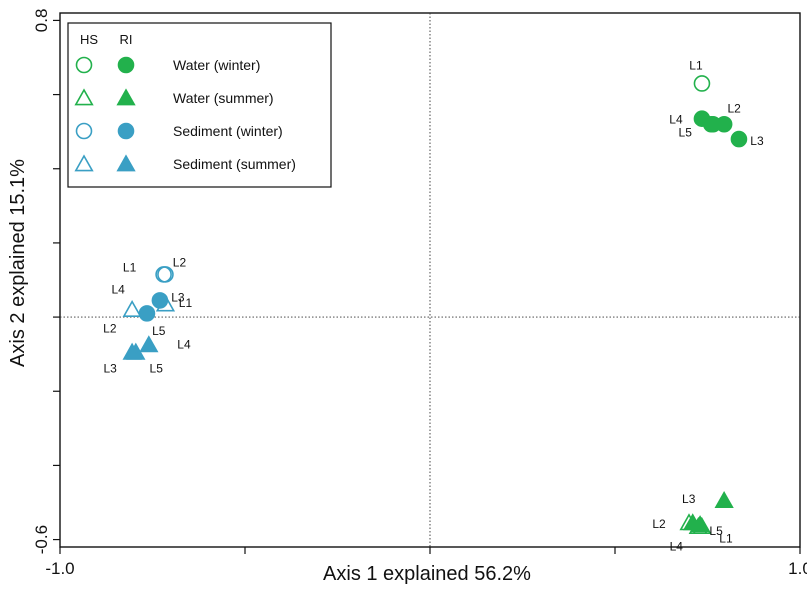 The image size is (807, 589). What do you see at coordinates (59, 568) in the screenshot?
I see `x-tick-label: -1.0` at bounding box center [59, 568].